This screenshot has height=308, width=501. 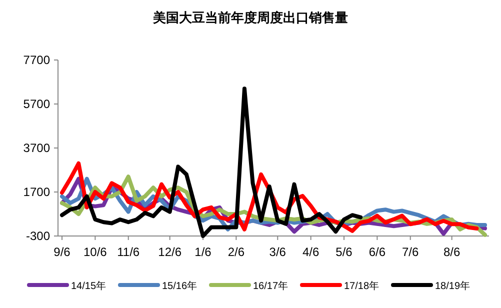 What do you see at coordinates (311, 252) in the screenshot?
I see `x-tick-label: 4/6` at bounding box center [311, 252].